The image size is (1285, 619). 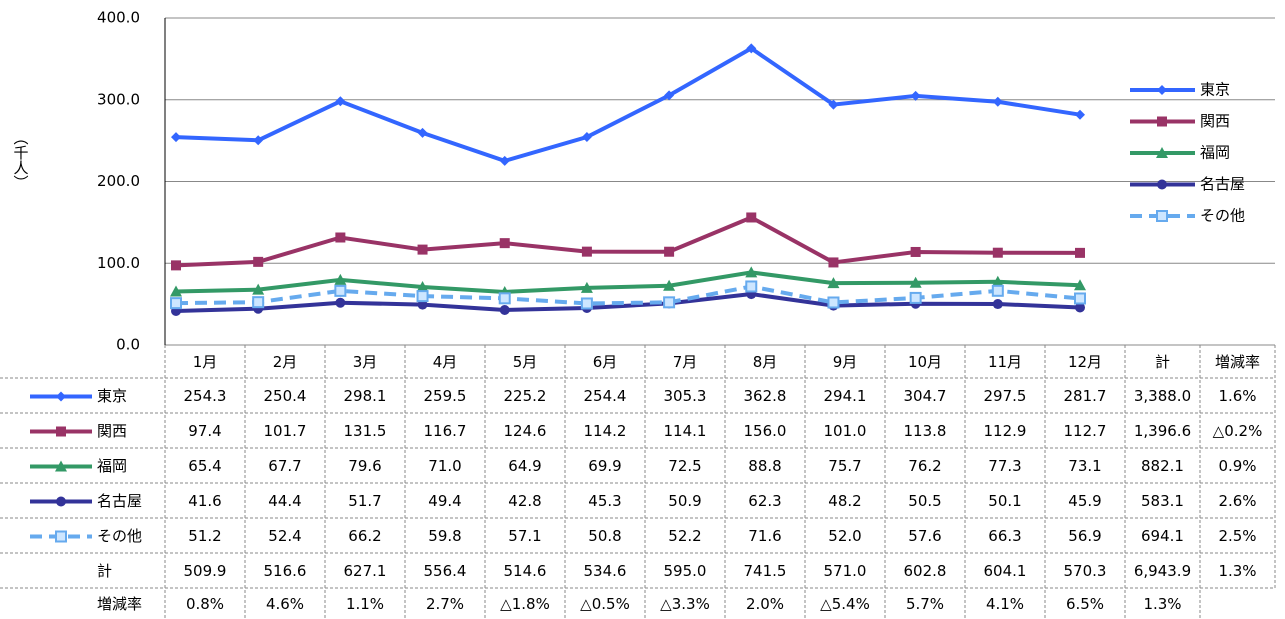 What do you see at coordinates (525, 431) in the screenshot?
I see `table-cell: 124.6` at bounding box center [525, 431].